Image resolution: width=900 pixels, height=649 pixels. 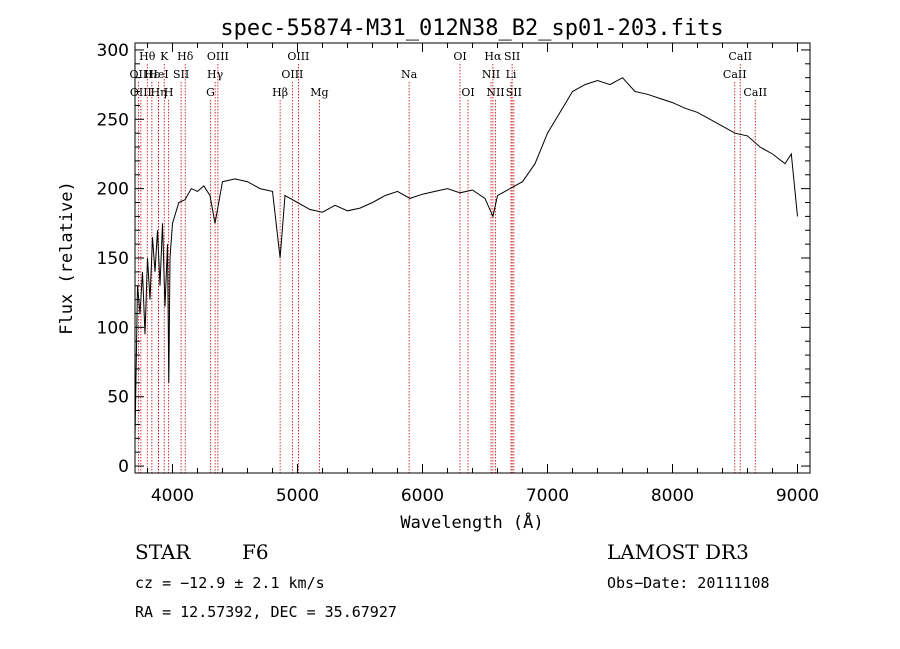 I want to click on x-tick-label: 5000, so click(x=297, y=496).